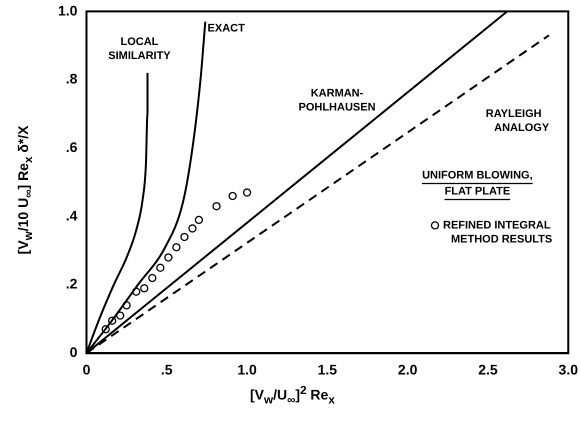  I want to click on x-axis-title: [V$_{w}$/U$_{∞}$]$^{2}$ Re$_{x}$, so click(292, 395).